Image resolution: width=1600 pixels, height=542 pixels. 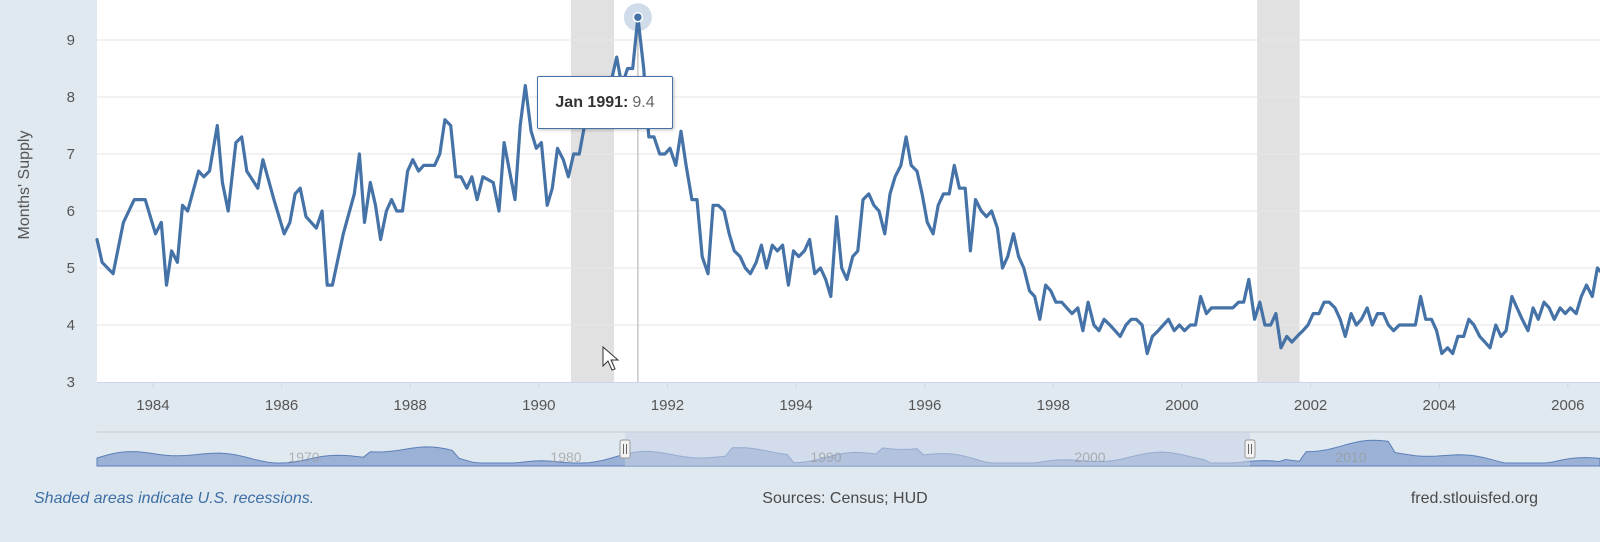 What do you see at coordinates (303, 457) in the screenshot?
I see `navigator-tick-label: 1970` at bounding box center [303, 457].